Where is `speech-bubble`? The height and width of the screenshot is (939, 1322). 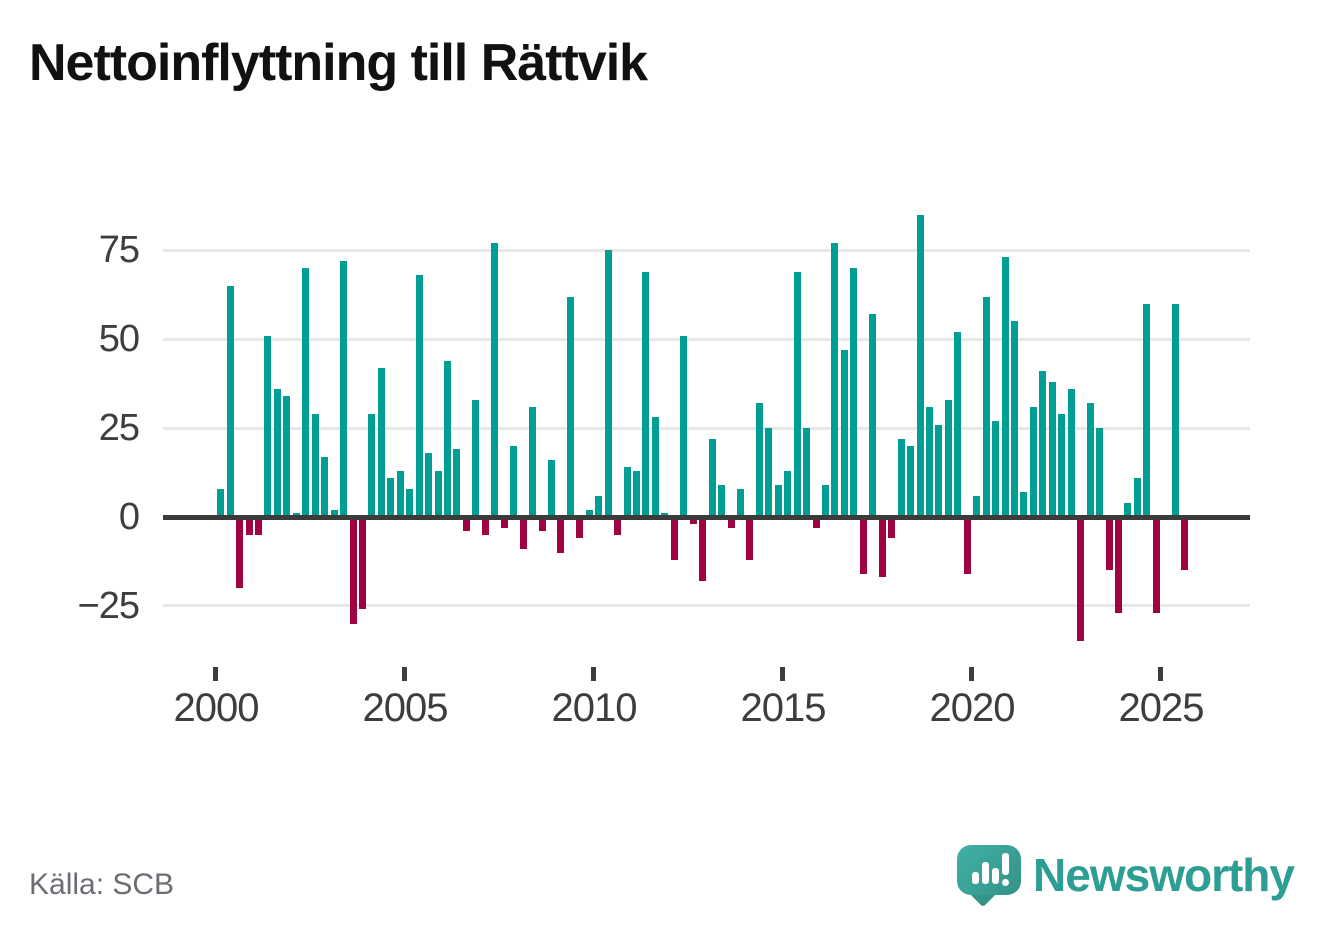
speech-bubble is located at coordinates (989, 870).